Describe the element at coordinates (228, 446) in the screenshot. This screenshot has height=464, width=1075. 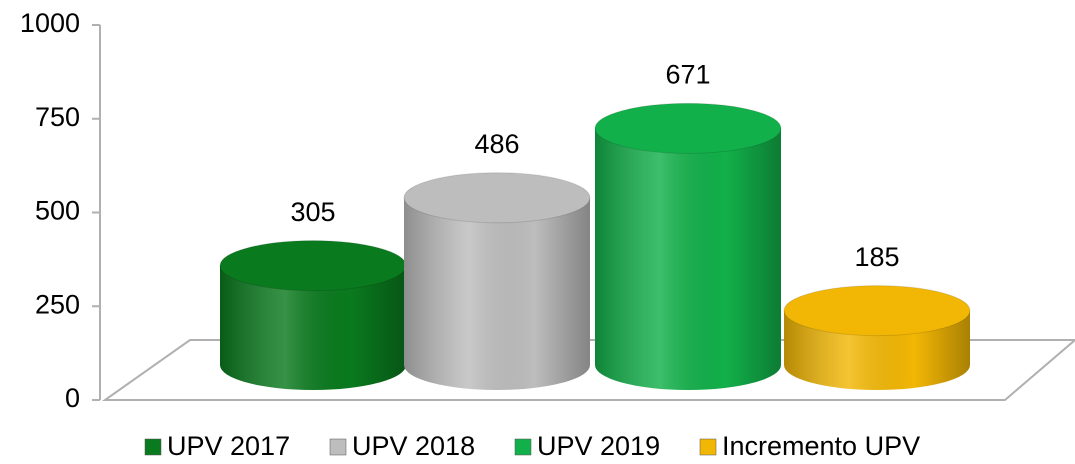
I see `legend-label: UPV 2017` at that location.